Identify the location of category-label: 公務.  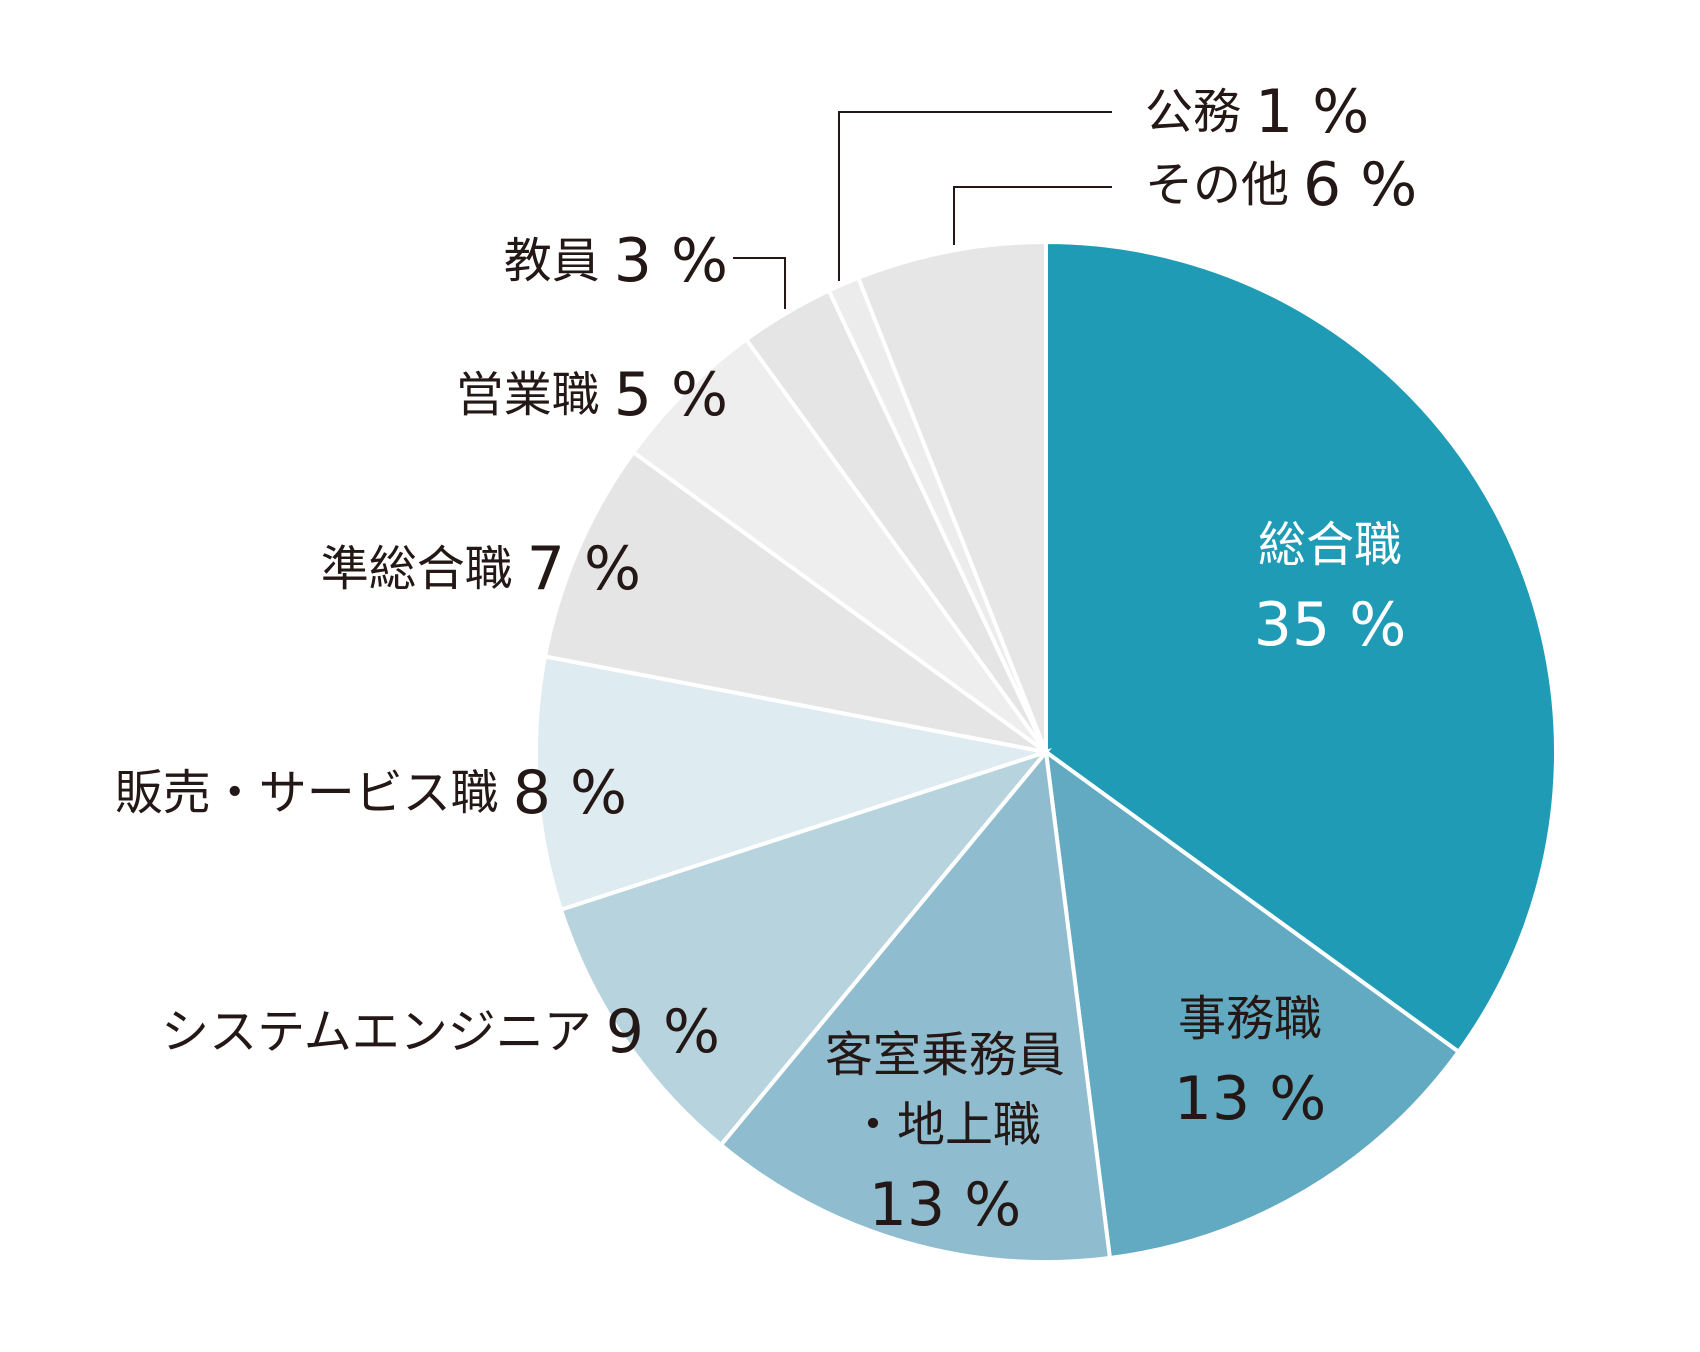
(1193, 112).